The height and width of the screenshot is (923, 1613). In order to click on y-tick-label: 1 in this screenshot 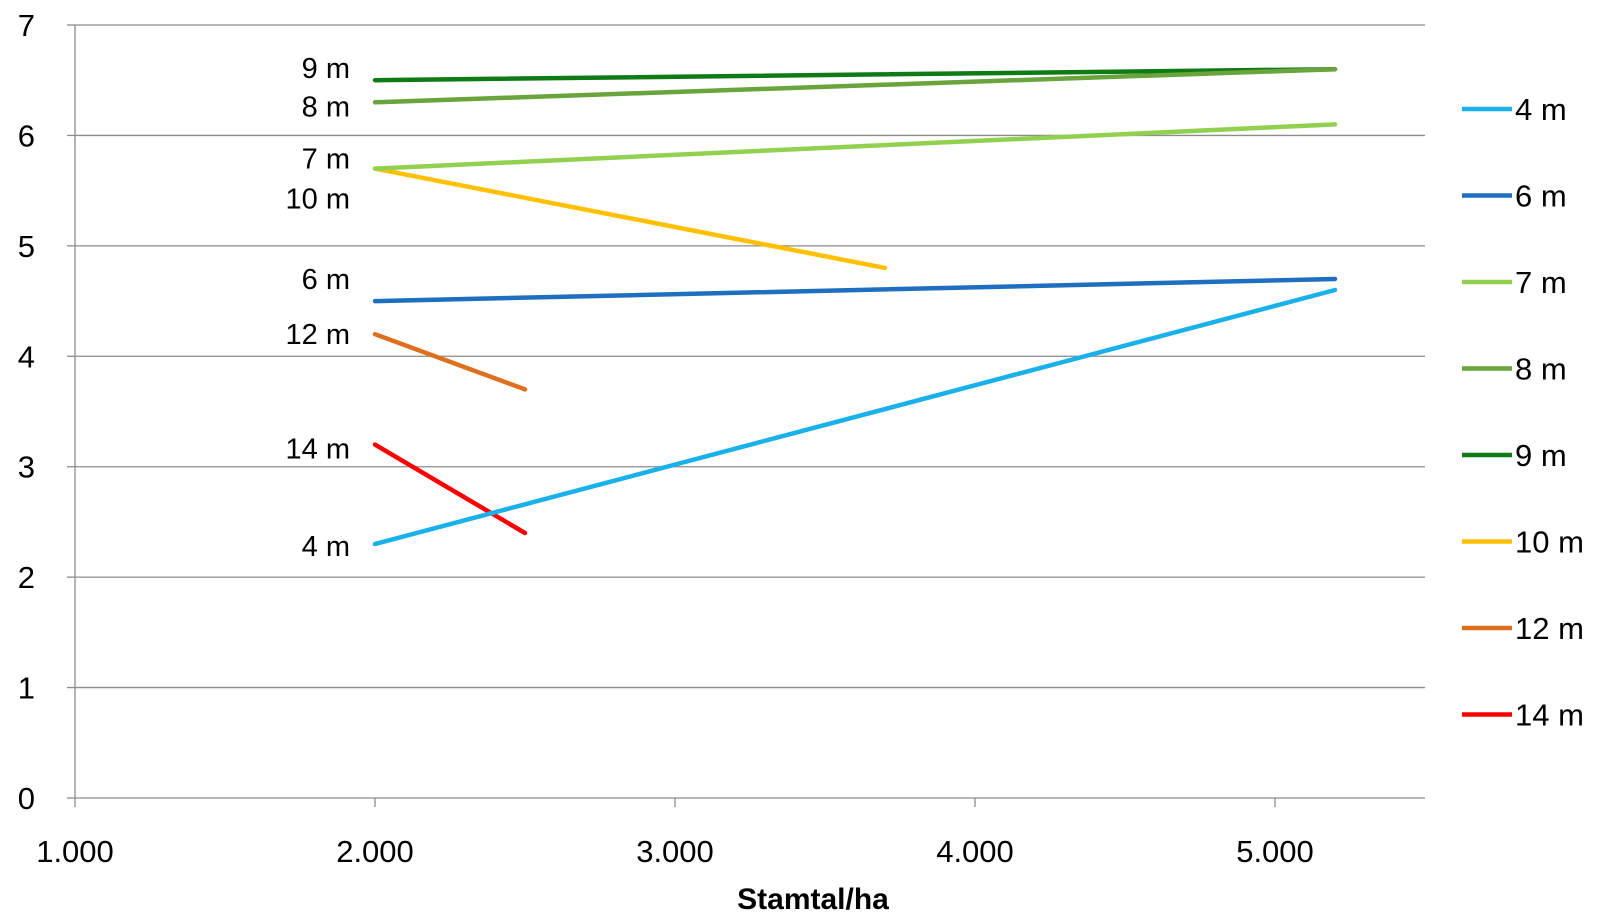, I will do `click(26, 688)`.